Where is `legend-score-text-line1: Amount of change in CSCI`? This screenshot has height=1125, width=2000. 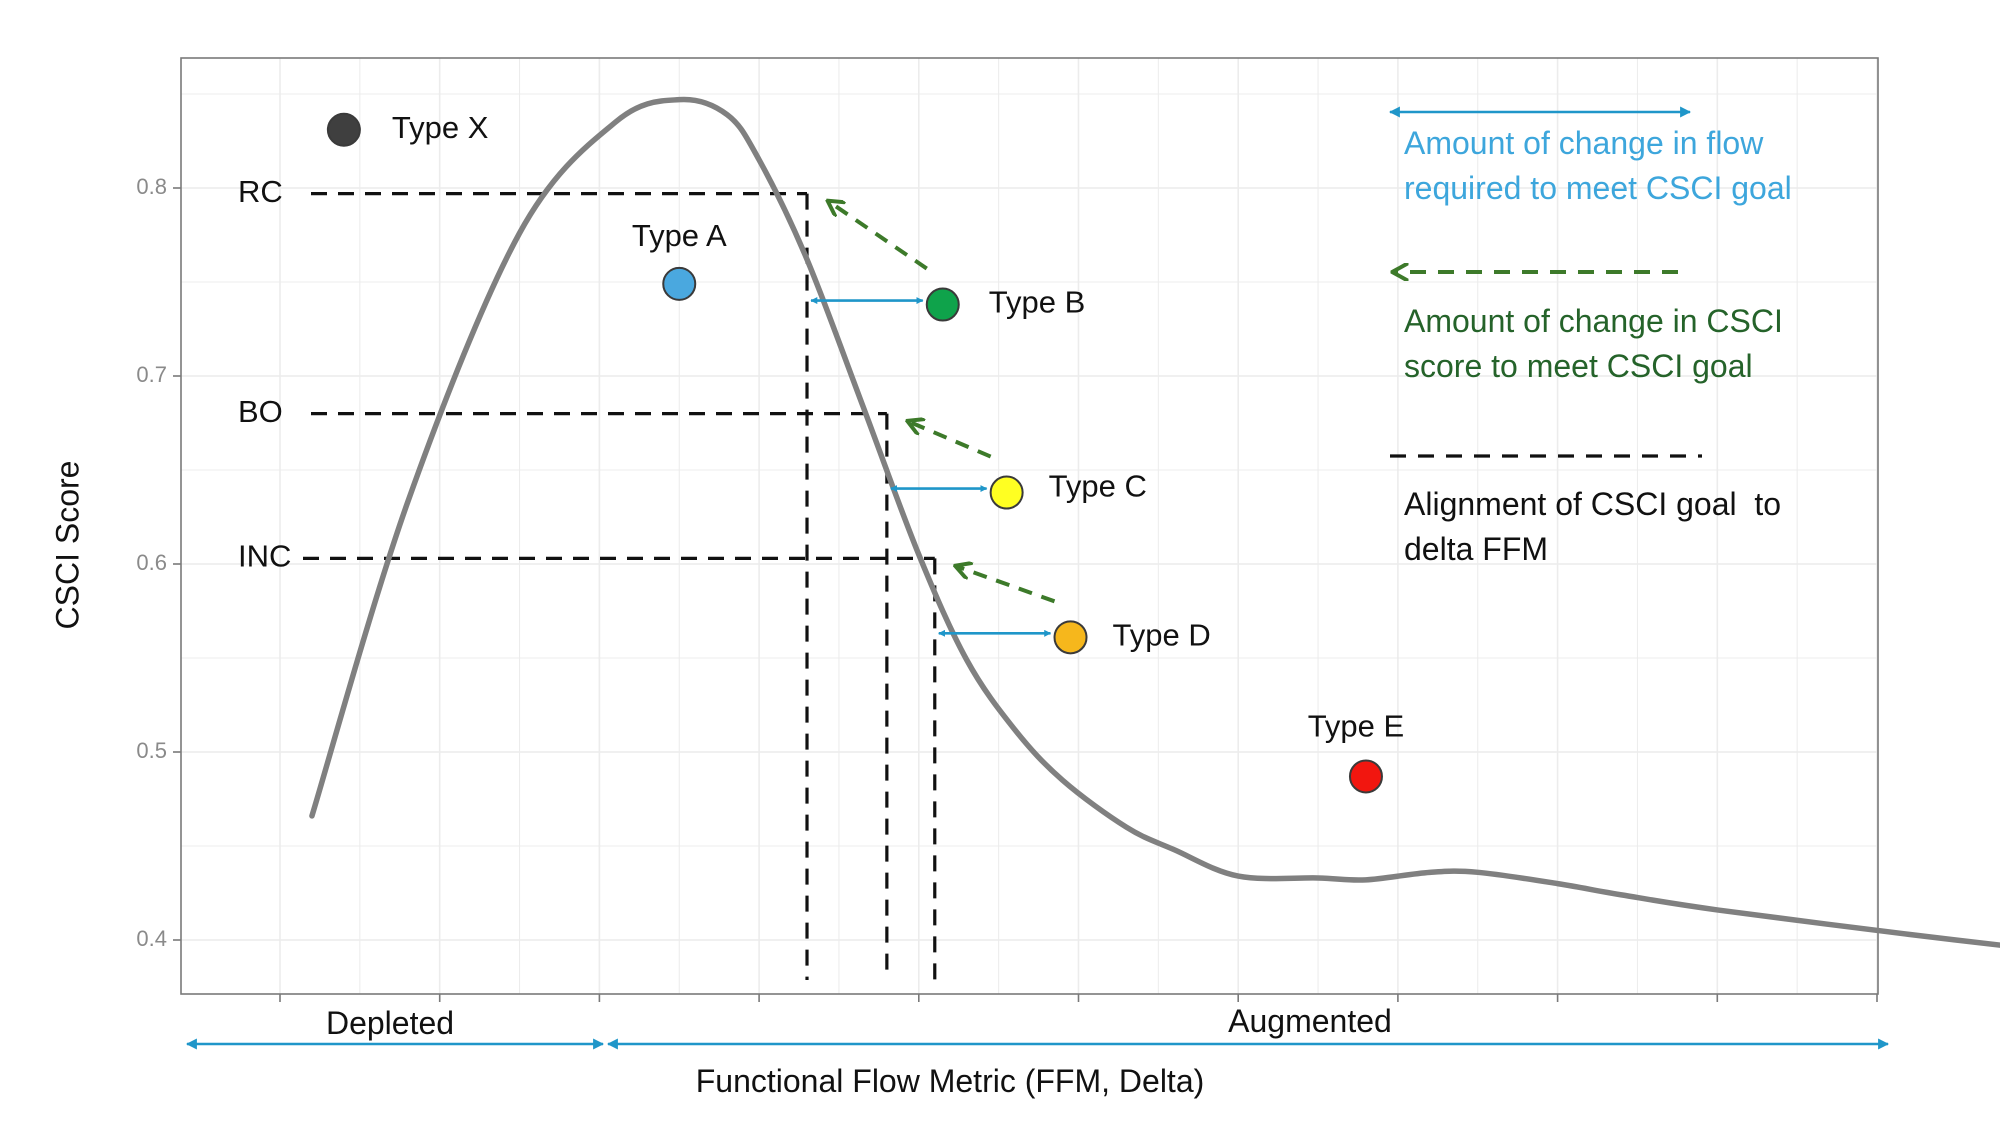 legend-score-text-line1: Amount of change in CSCI is located at coordinates (1593, 321).